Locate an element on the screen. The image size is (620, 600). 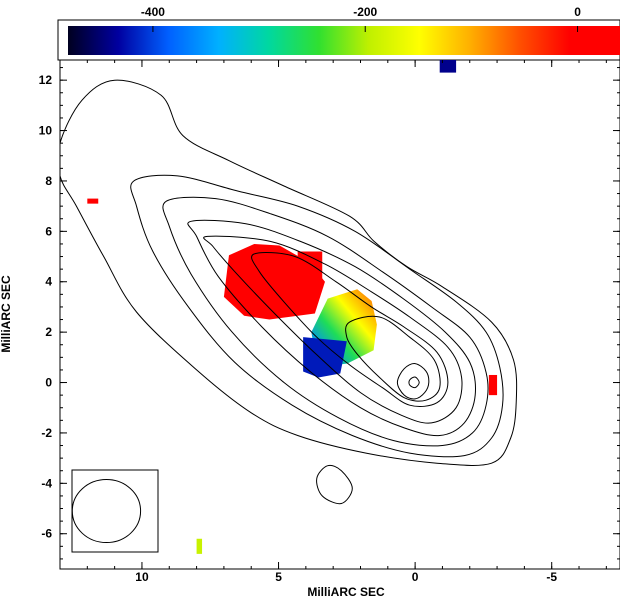
y-tick-label: -4 is located at coordinates (46, 483).